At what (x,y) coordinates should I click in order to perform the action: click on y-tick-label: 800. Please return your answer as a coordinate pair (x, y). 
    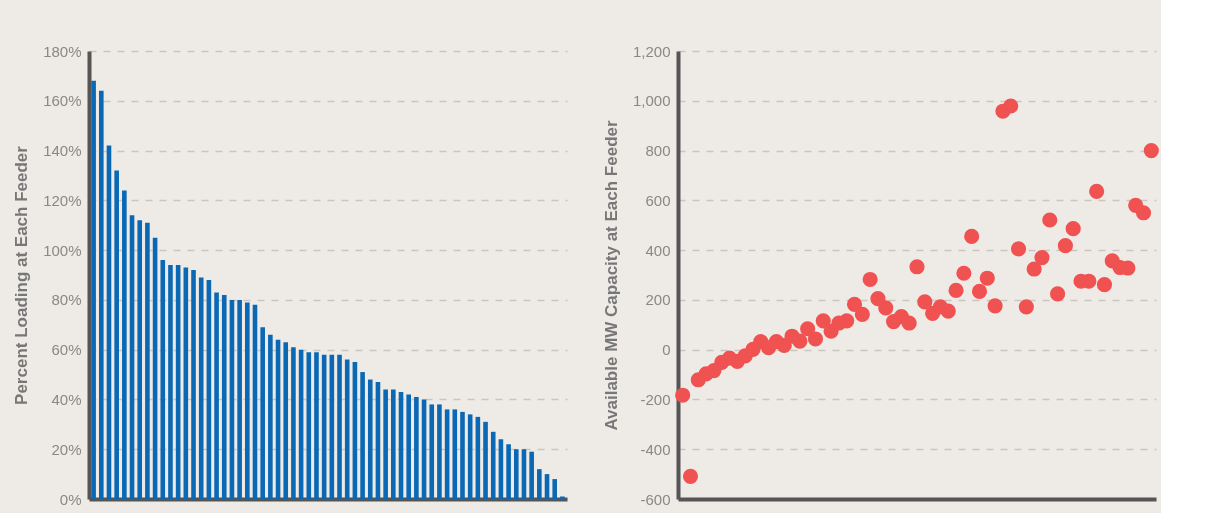
    Looking at the image, I should click on (658, 151).